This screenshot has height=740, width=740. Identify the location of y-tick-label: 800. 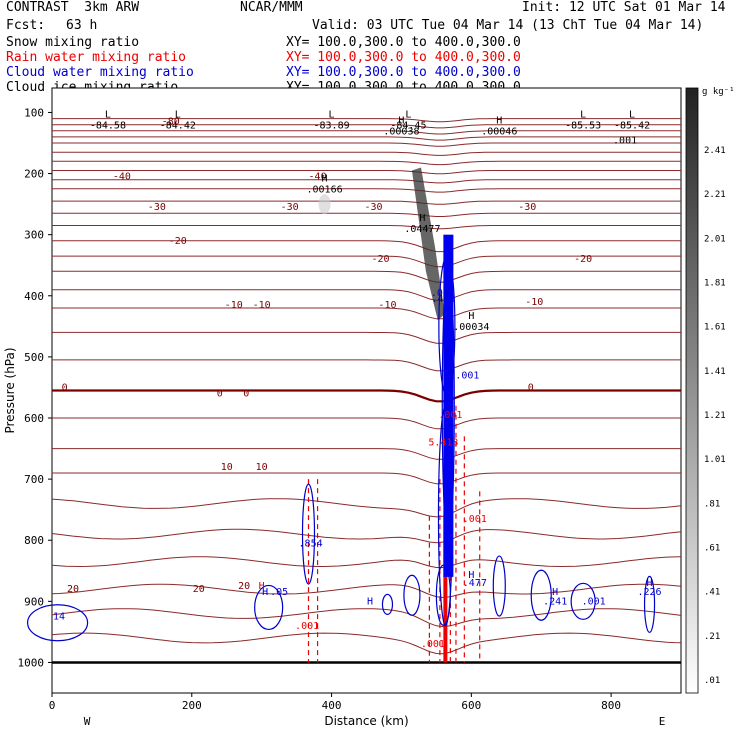
(34, 540).